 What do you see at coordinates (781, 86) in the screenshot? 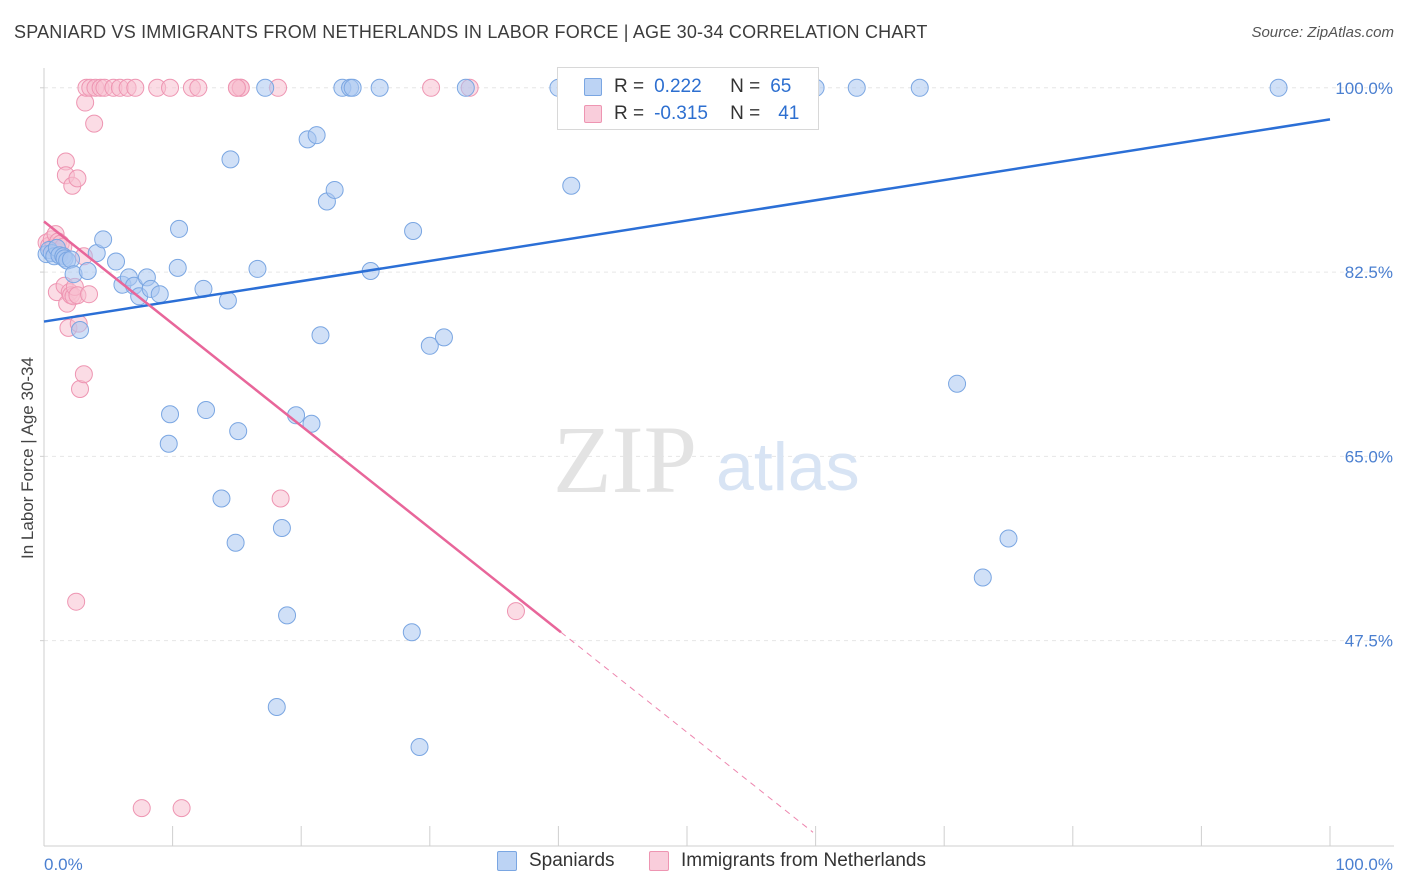
I see `legend-n-value: 65` at bounding box center [781, 86].